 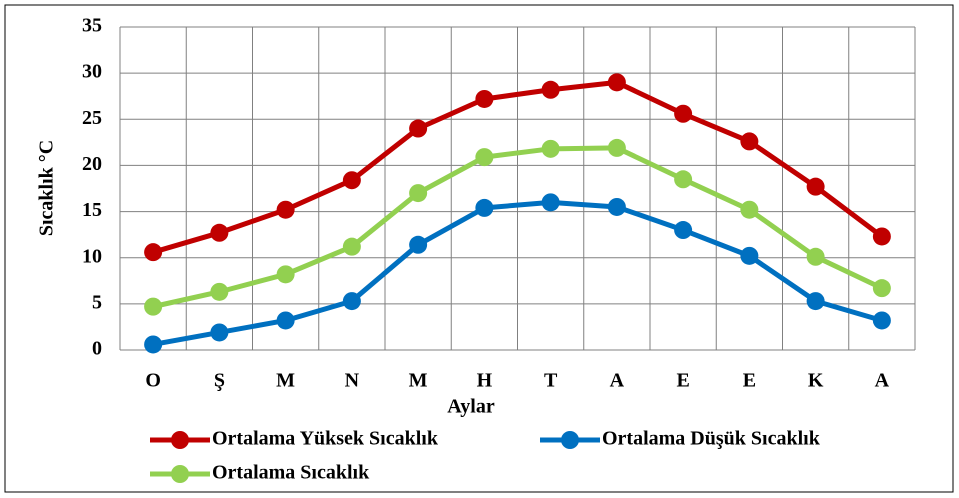 I want to click on y-axis-title: Sıcaklık °C, so click(x=47, y=188).